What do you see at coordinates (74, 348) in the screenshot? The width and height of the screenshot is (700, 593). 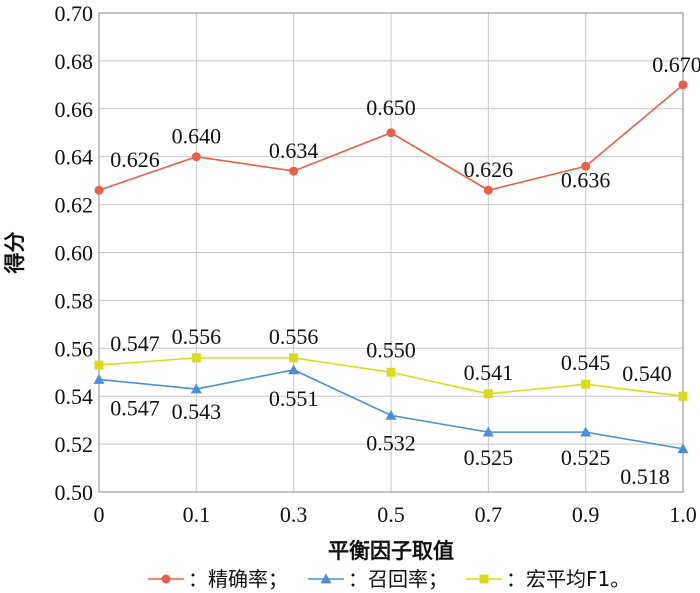 I see `y-tick-label: 0.56` at bounding box center [74, 348].